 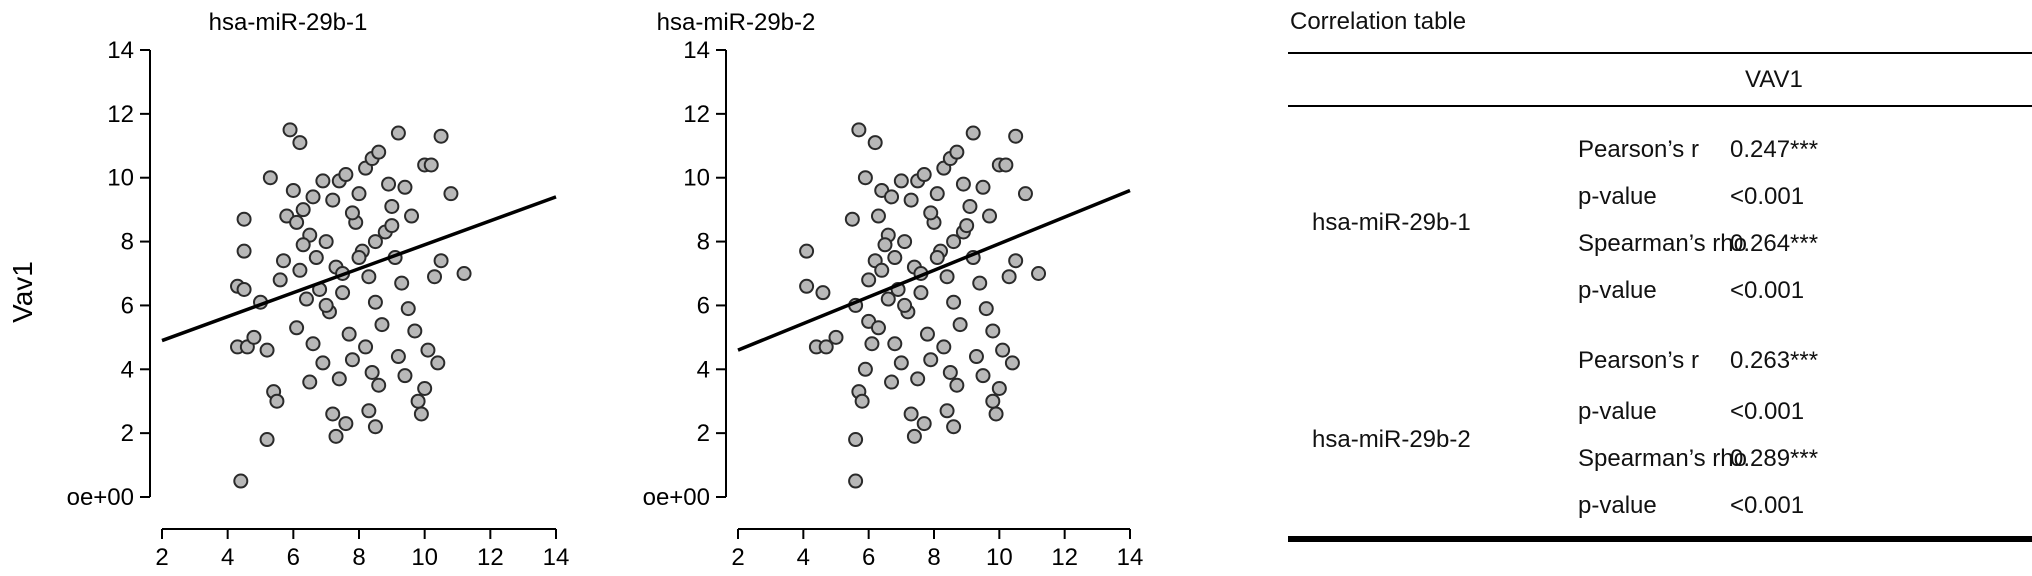 What do you see at coordinates (1130, 557) in the screenshot?
I see `x-tick-label: 14` at bounding box center [1130, 557].